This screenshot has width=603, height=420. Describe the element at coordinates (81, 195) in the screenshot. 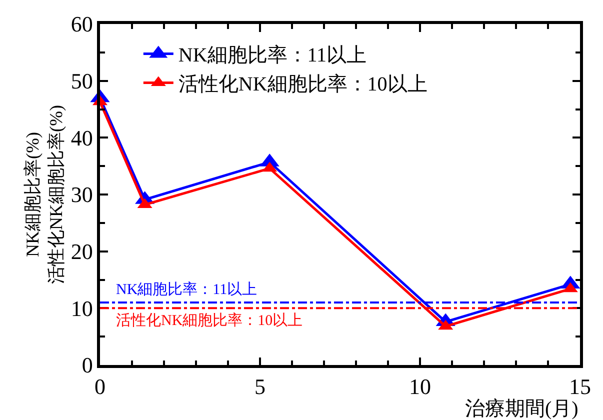

I see `y-tick-label: 30` at that location.